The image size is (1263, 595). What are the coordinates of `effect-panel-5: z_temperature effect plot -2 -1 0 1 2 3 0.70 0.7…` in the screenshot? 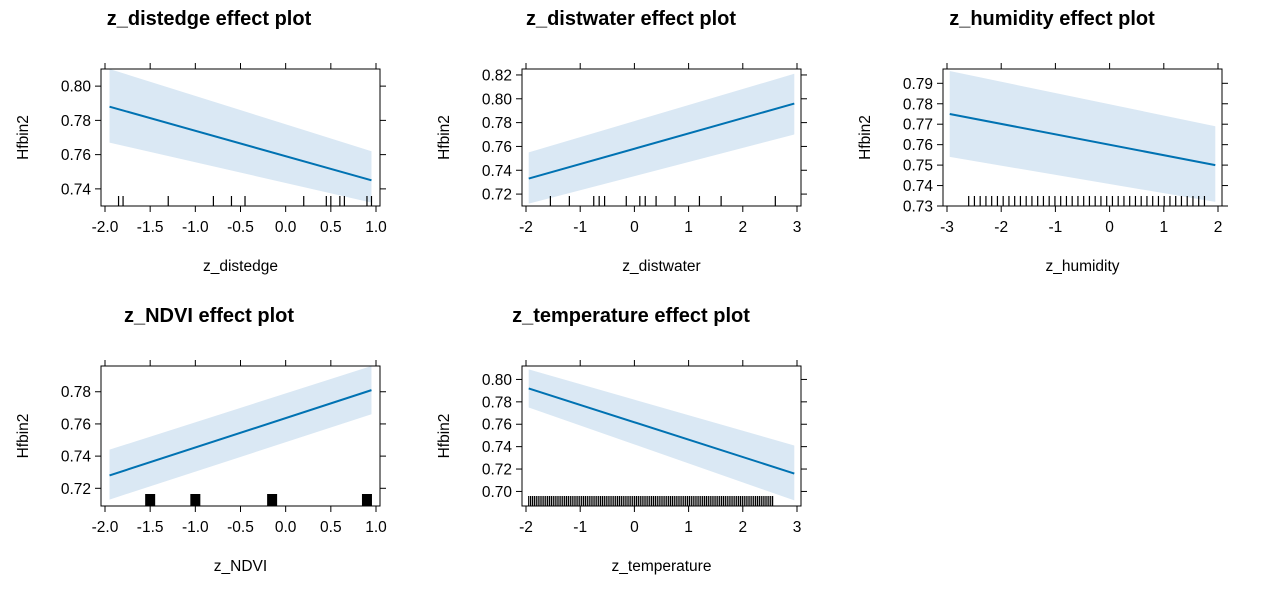 It's located at (621, 440).